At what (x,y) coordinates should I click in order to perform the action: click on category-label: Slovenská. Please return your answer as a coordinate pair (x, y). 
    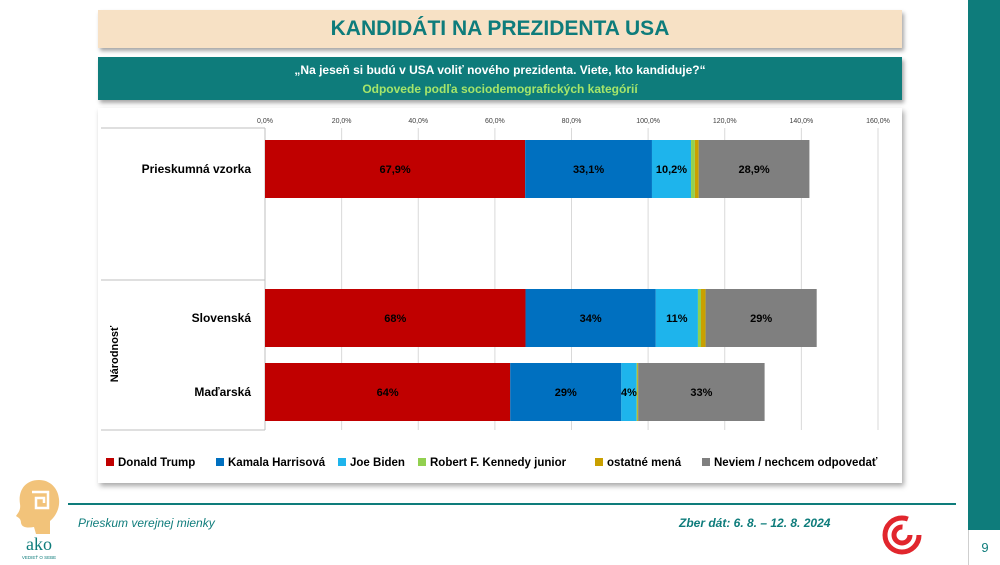
    Looking at the image, I should click on (222, 318).